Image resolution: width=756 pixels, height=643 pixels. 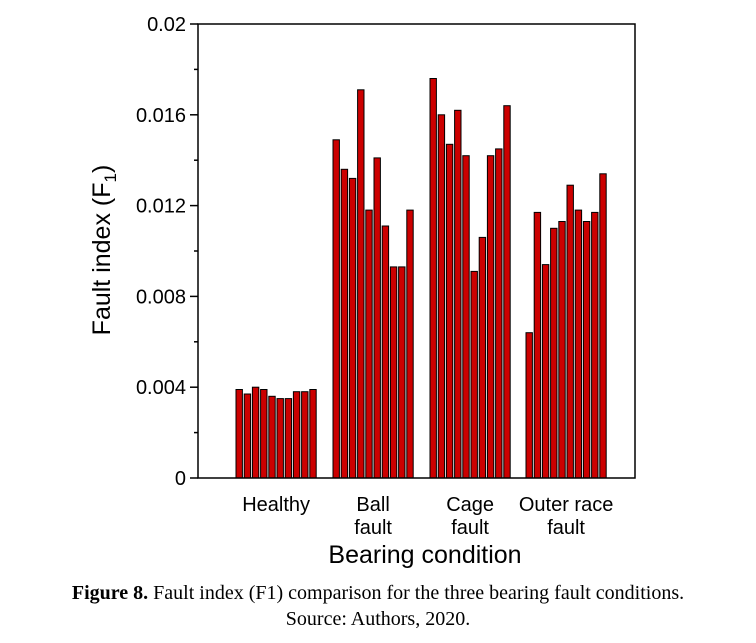 I want to click on x-category-label-3-line-2: fault, so click(x=470, y=528).